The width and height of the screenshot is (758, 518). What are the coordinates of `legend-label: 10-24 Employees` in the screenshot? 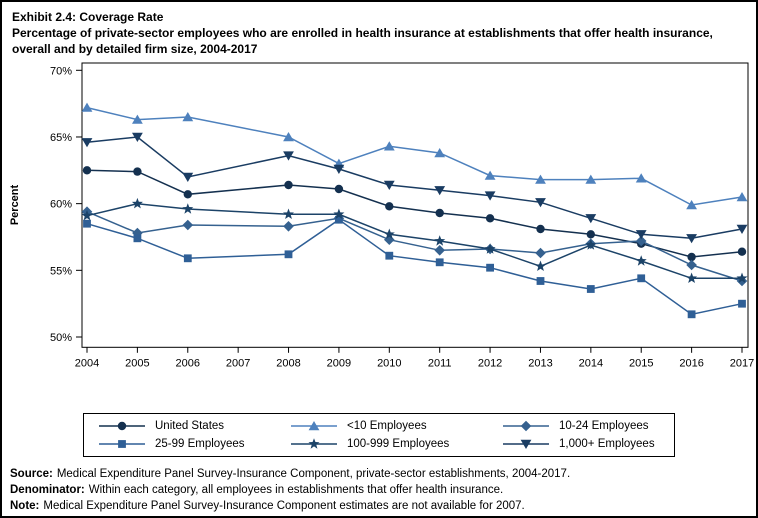 It's located at (604, 426).